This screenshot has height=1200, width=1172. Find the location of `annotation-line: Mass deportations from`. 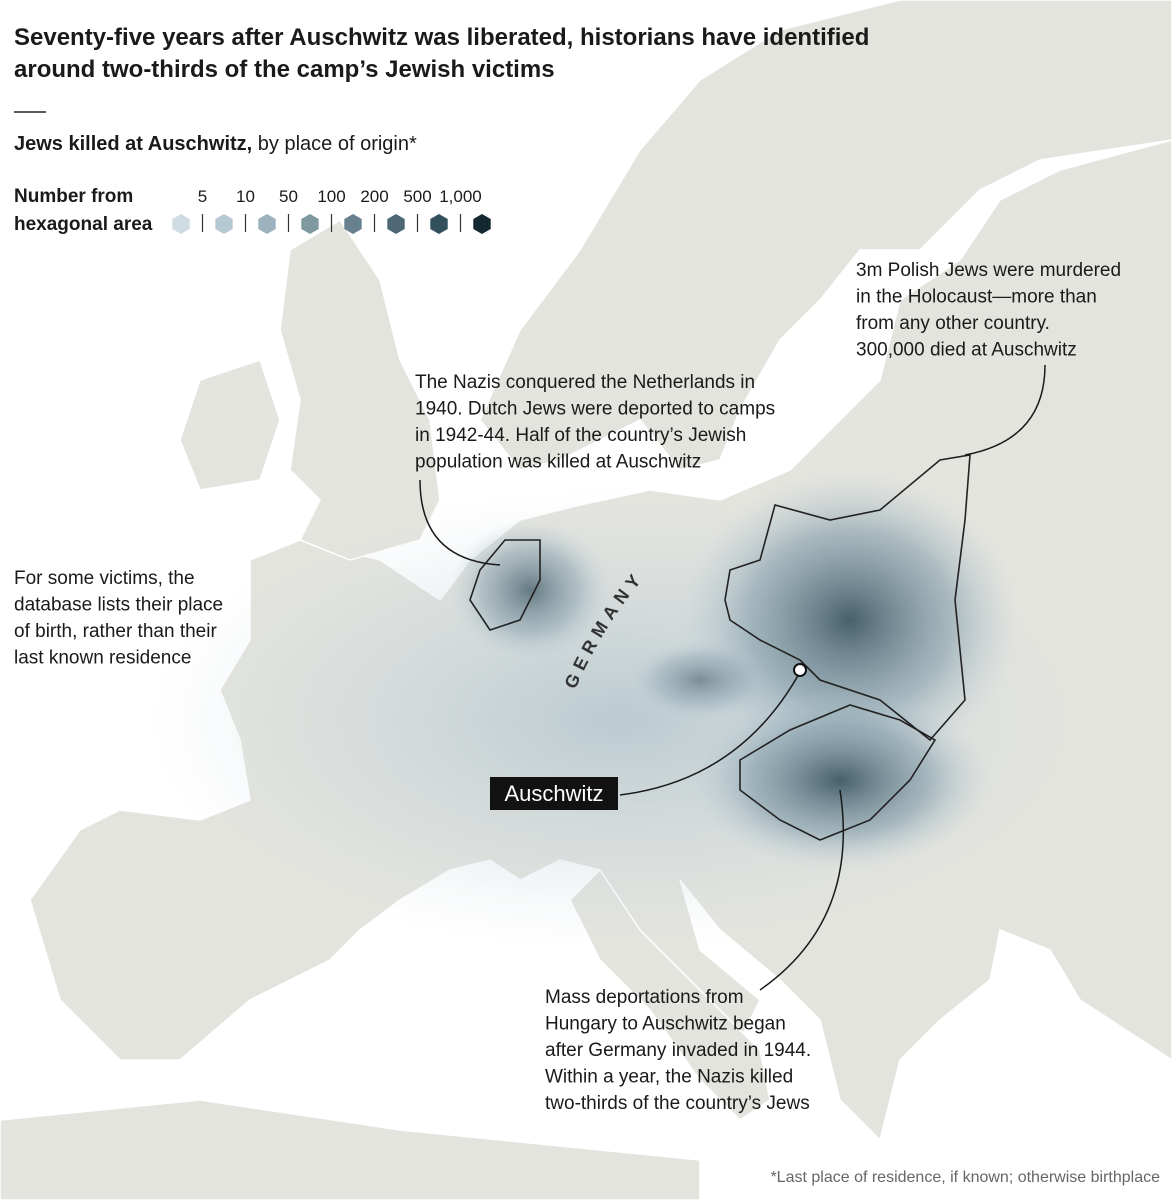

annotation-line: Mass deportations from is located at coordinates (644, 997).